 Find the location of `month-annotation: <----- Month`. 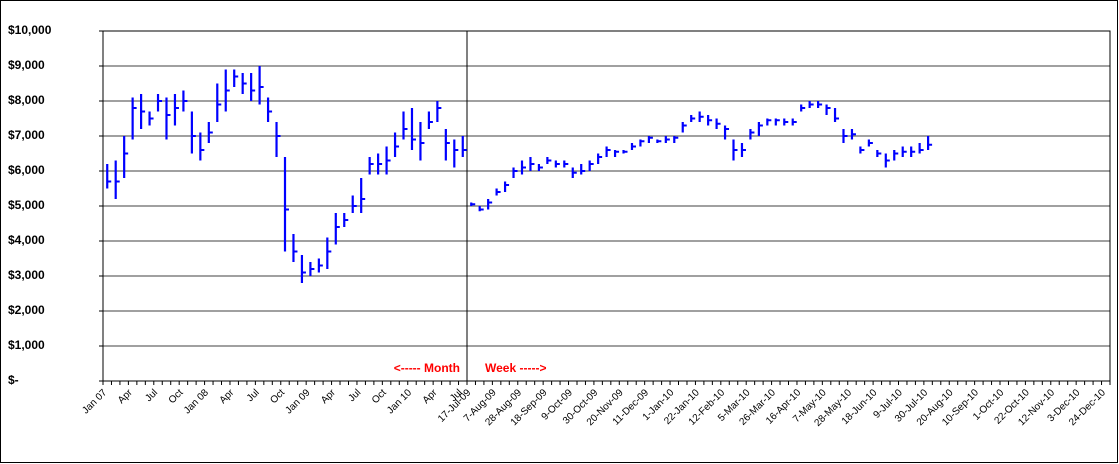

month-annotation: <----- Month is located at coordinates (427, 368).